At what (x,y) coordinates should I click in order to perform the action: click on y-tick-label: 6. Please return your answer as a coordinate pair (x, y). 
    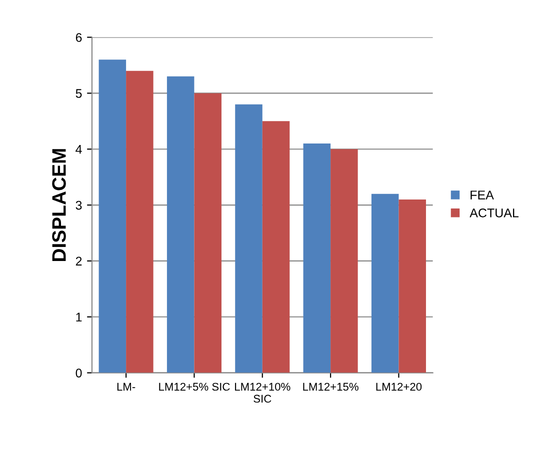
    Looking at the image, I should click on (79, 37).